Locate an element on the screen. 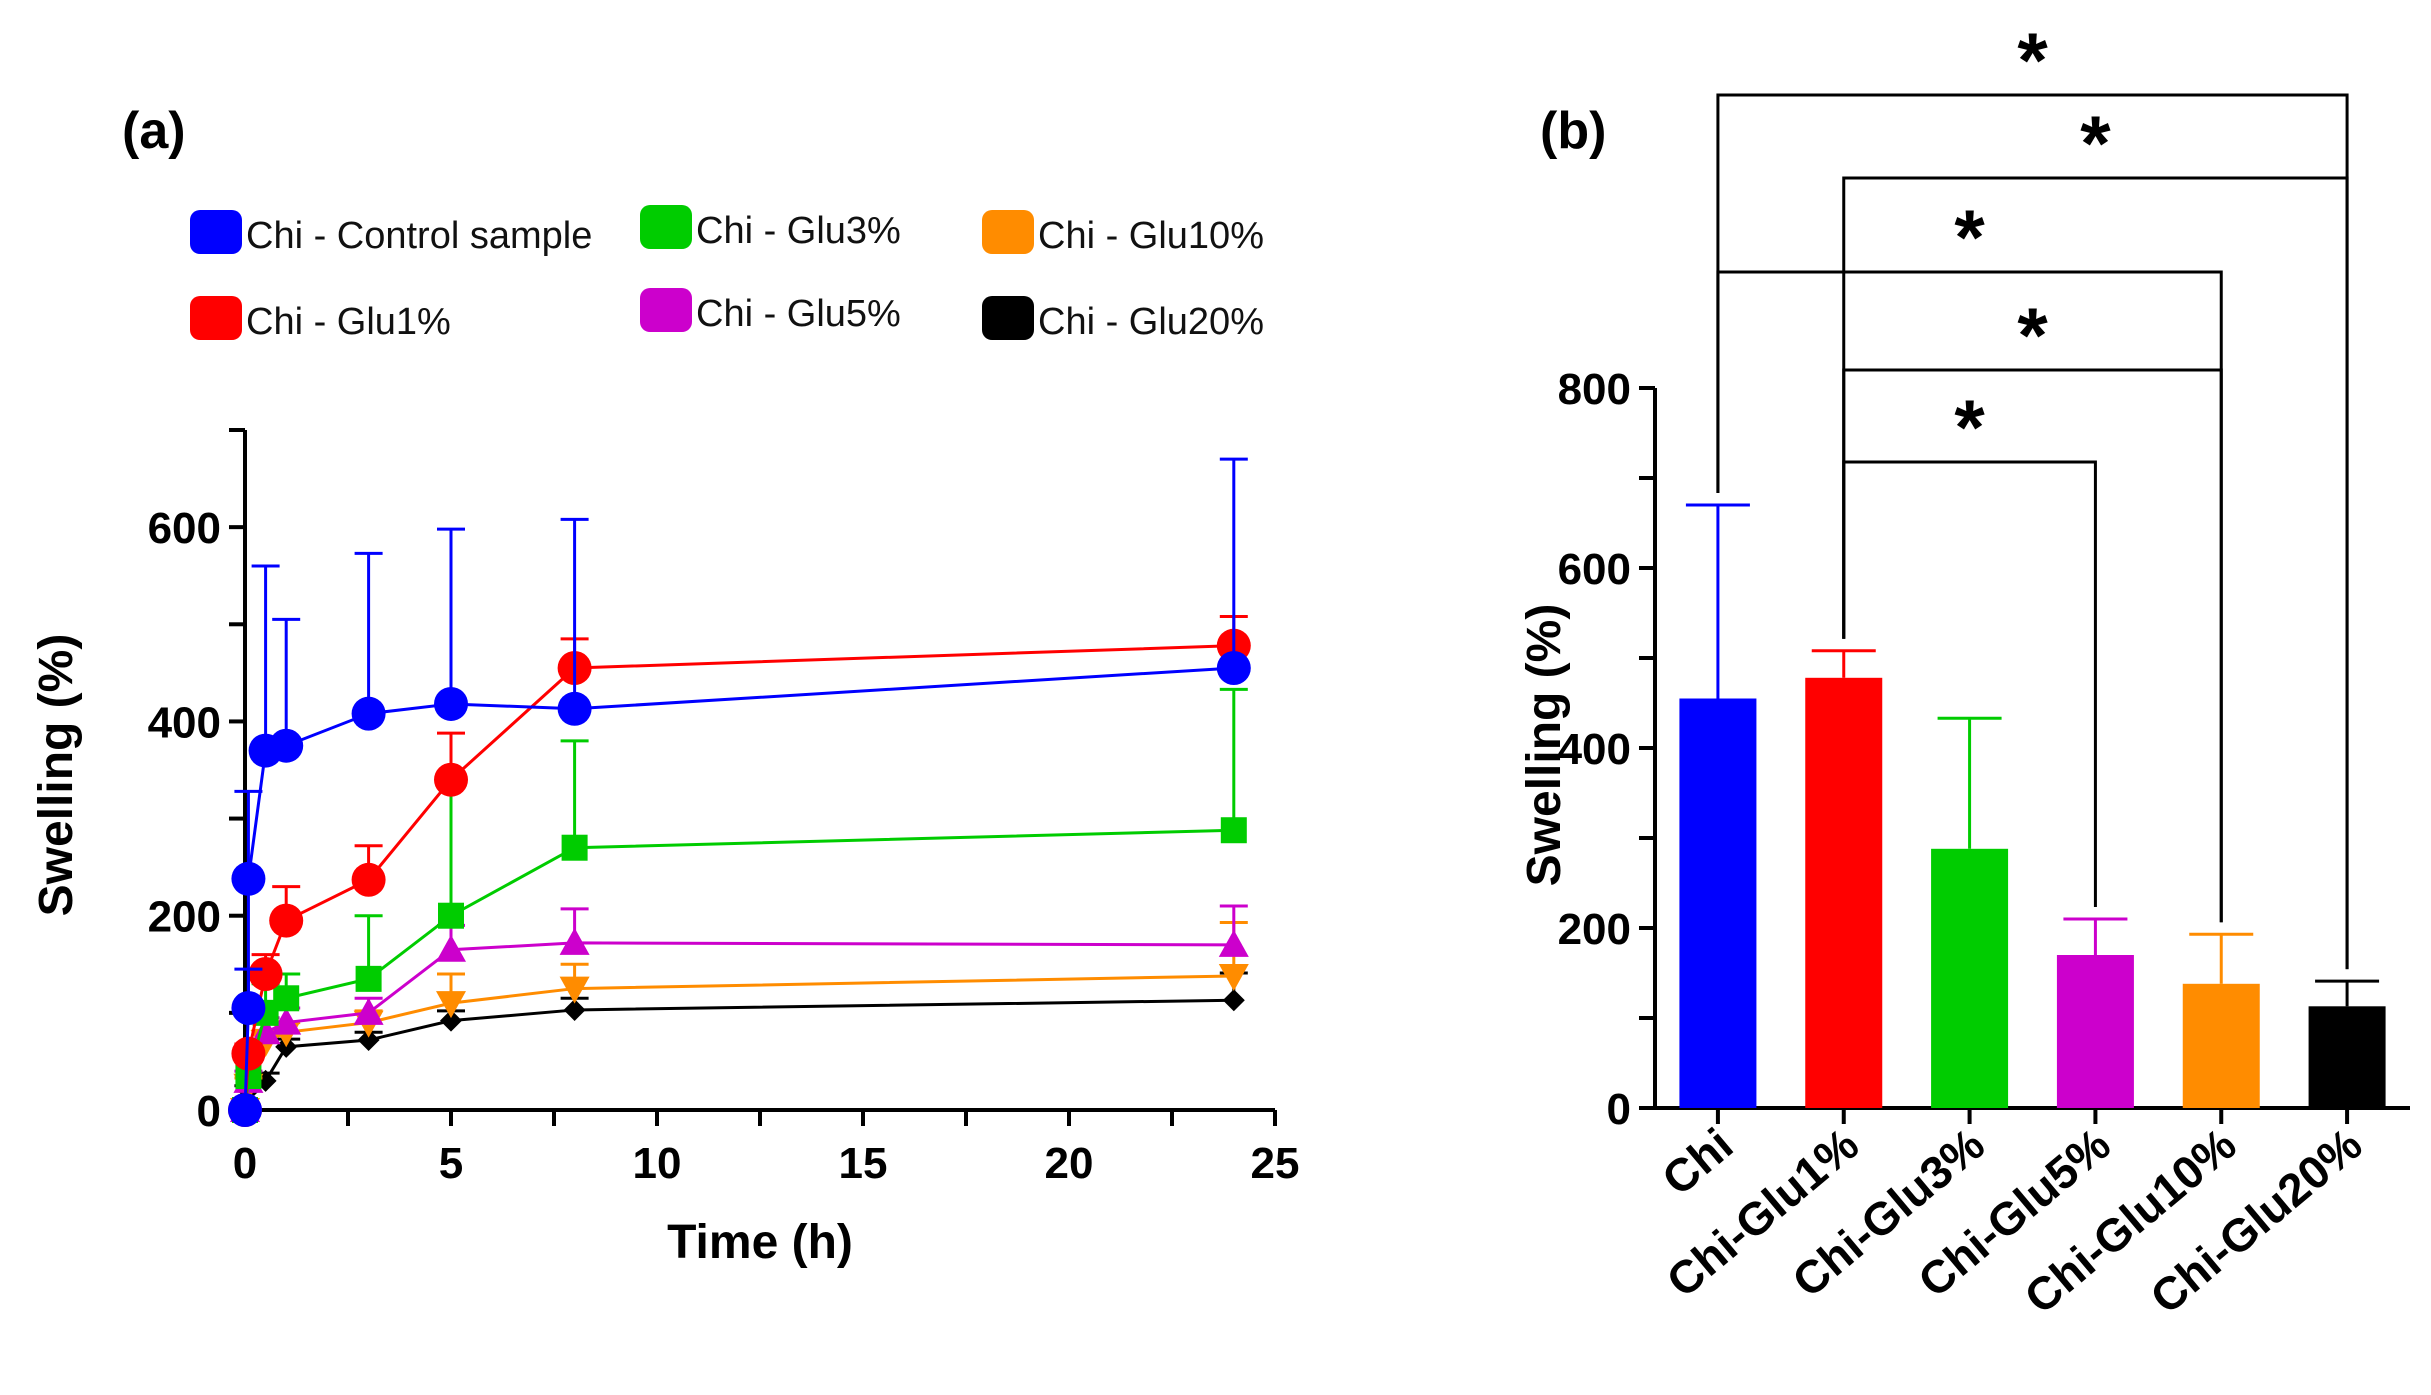  panel-a-label: (a) is located at coordinates (154, 131).